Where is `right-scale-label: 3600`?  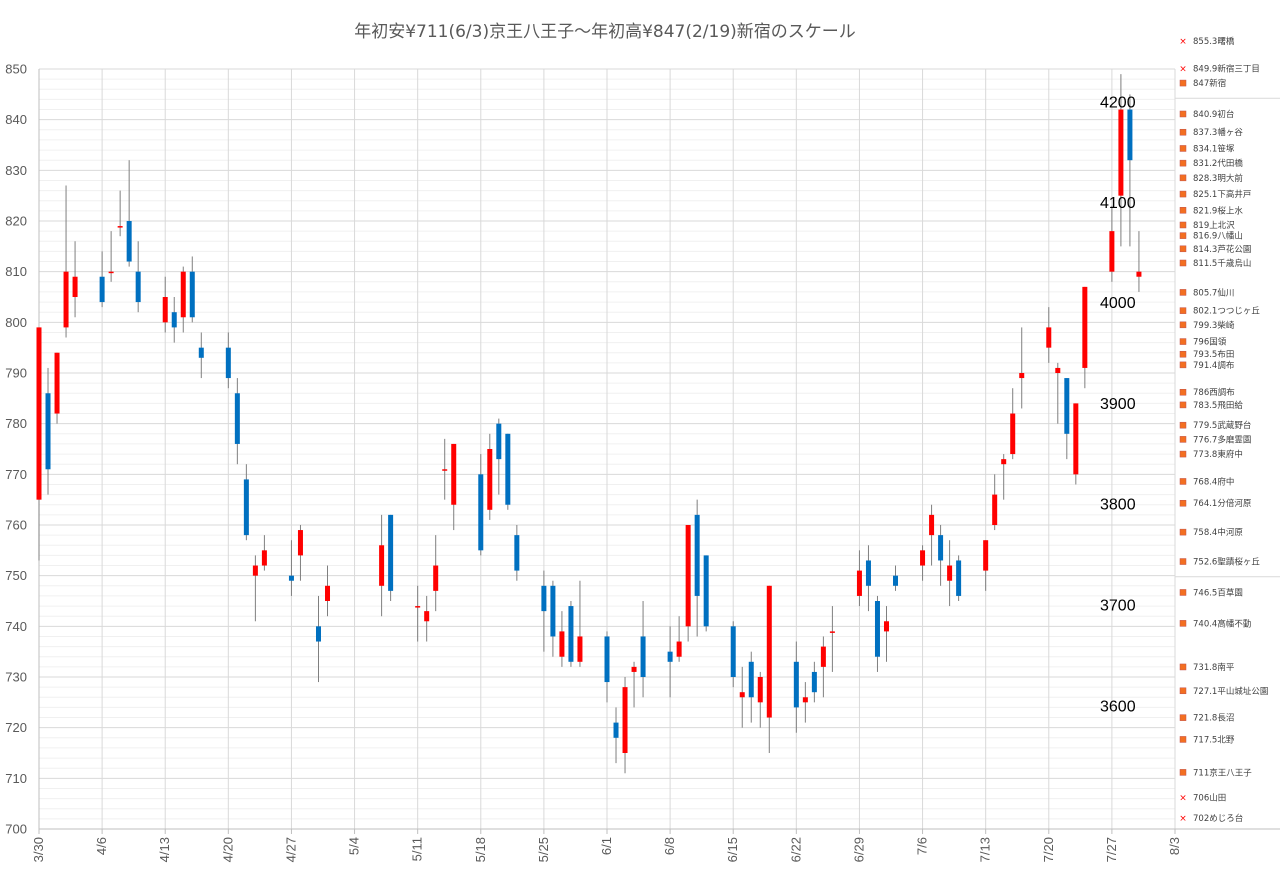
right-scale-label: 3600 is located at coordinates (1118, 706).